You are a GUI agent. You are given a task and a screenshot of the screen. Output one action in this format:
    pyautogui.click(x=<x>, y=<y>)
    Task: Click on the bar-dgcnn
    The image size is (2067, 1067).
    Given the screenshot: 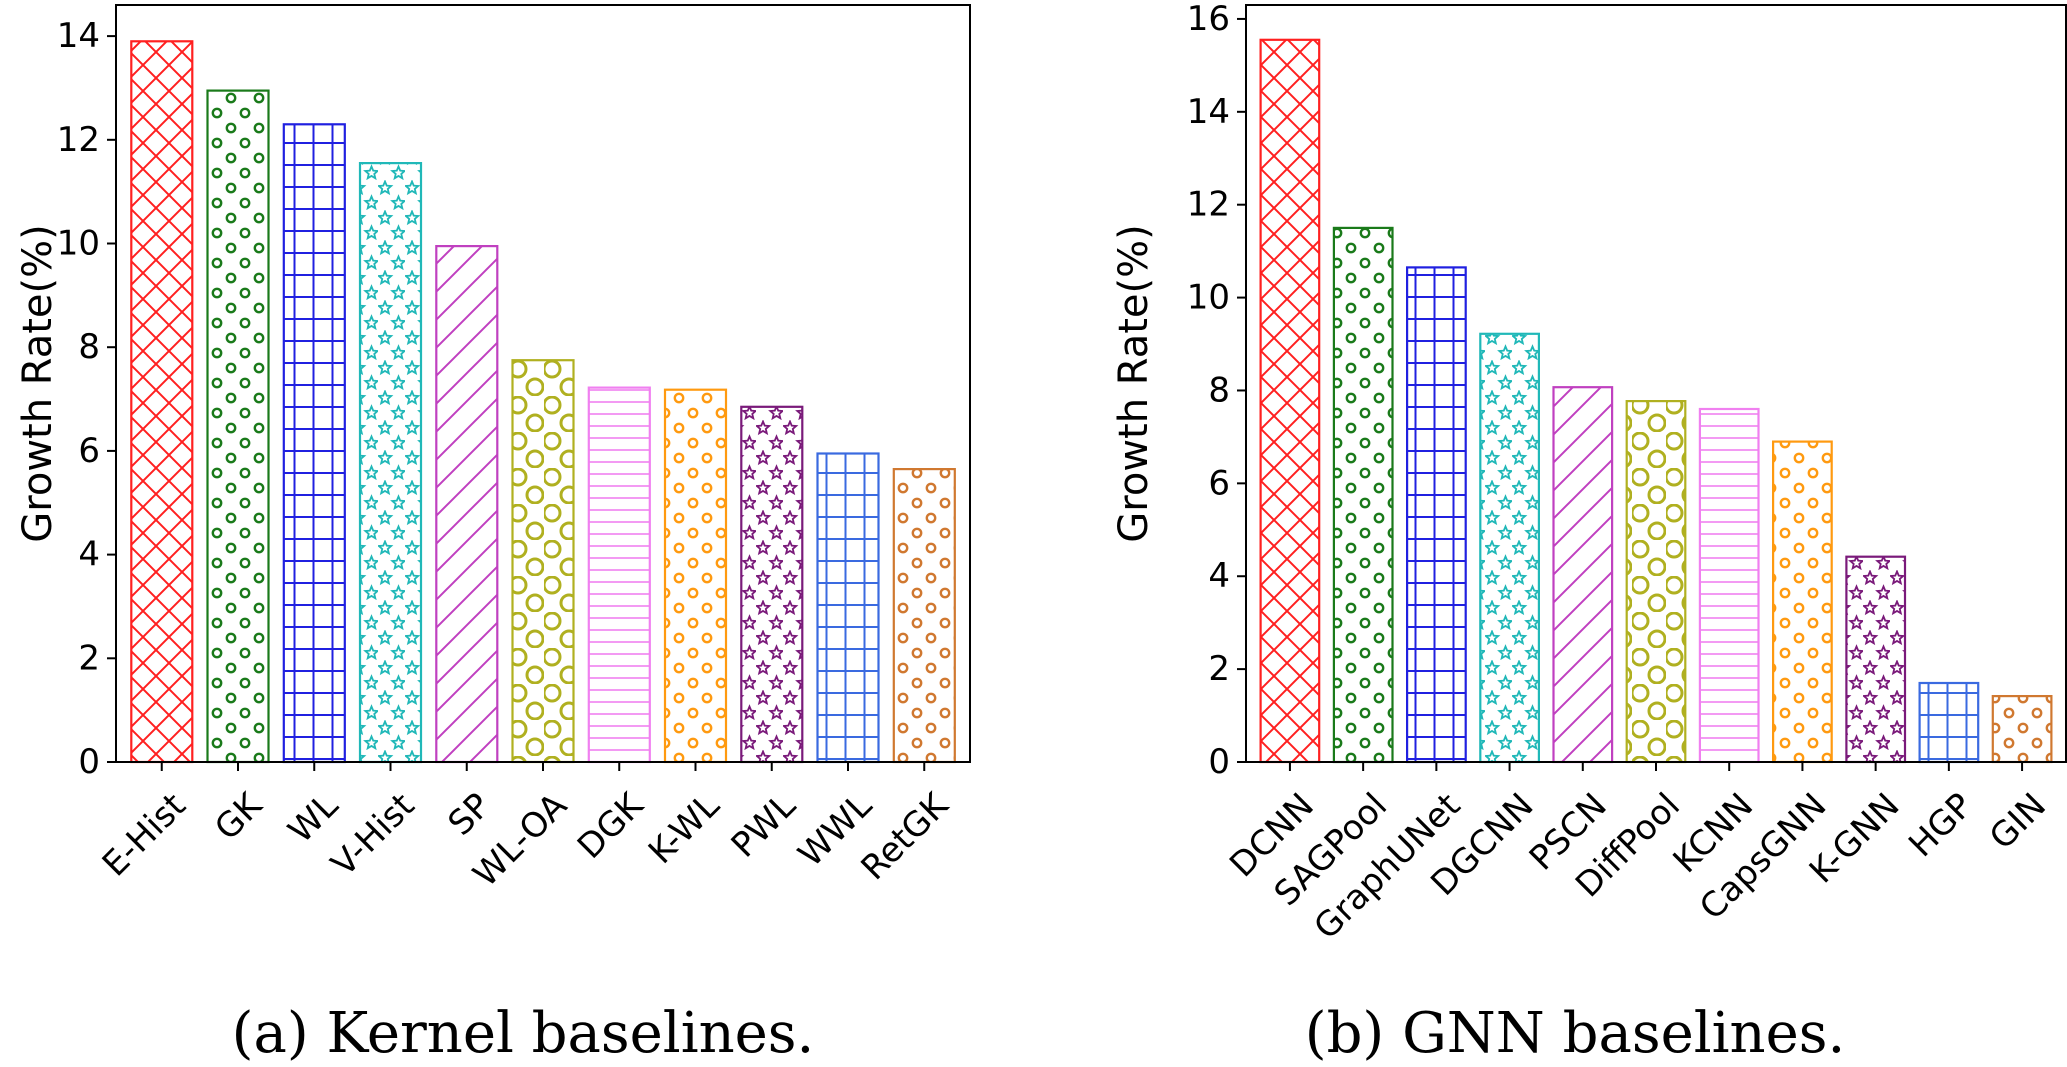 What is the action you would take?
    pyautogui.click(x=1510, y=548)
    